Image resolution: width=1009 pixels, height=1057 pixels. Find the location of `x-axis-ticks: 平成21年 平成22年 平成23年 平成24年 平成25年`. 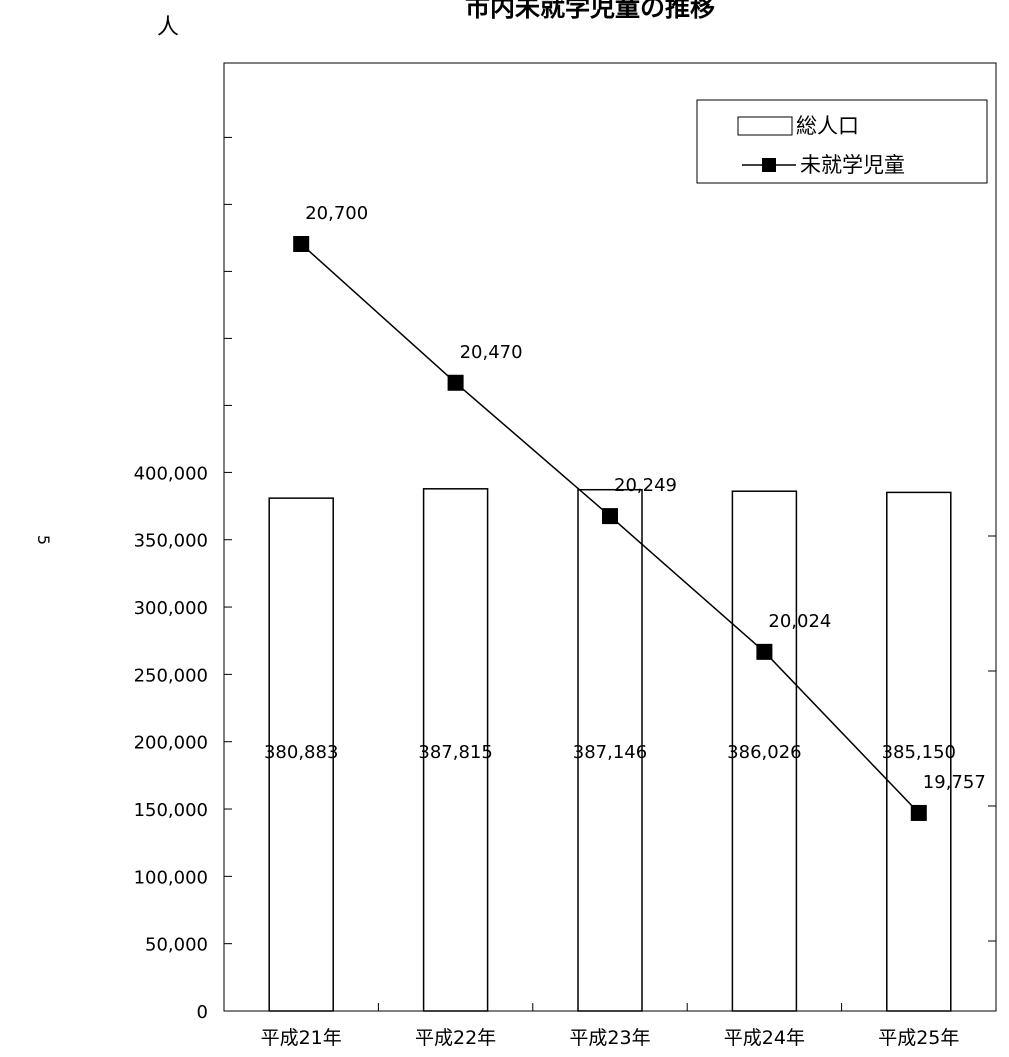

x-axis-ticks: 平成21年 平成22年 平成23年 平成24年 平成25年 is located at coordinates (610, 1026).